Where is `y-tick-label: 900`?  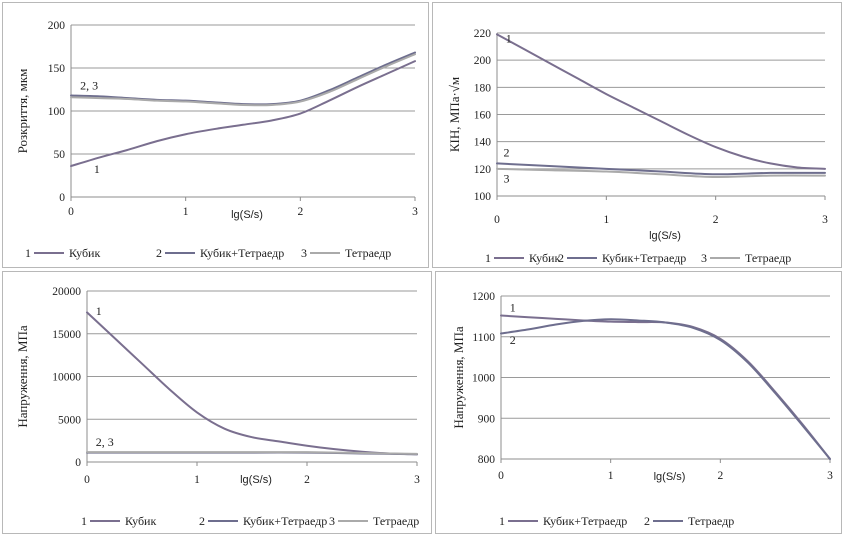 y-tick-label: 900 is located at coordinates (487, 419).